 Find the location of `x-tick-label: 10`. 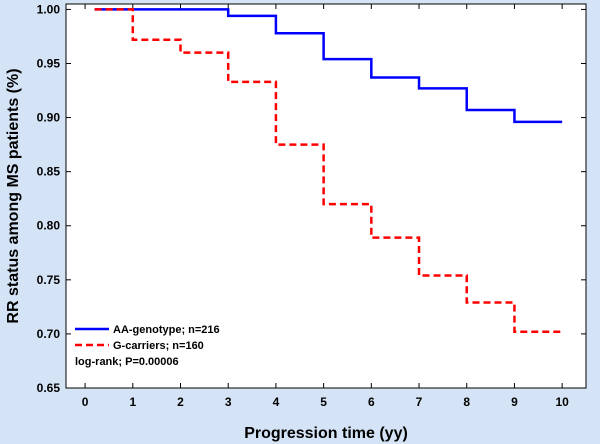

x-tick-label: 10 is located at coordinates (562, 402).